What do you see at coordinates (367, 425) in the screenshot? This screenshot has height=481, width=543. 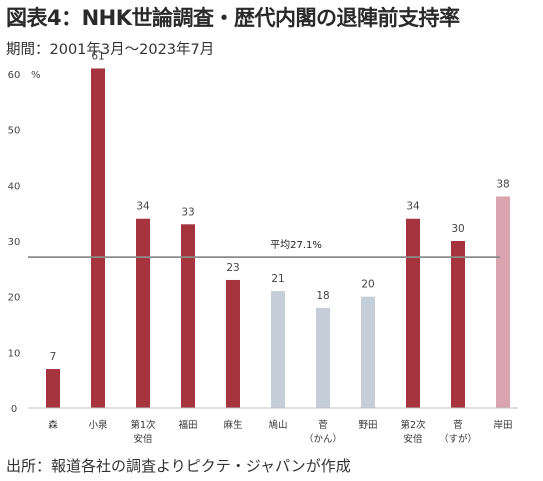 I see `x-category-label: 野田` at bounding box center [367, 425].